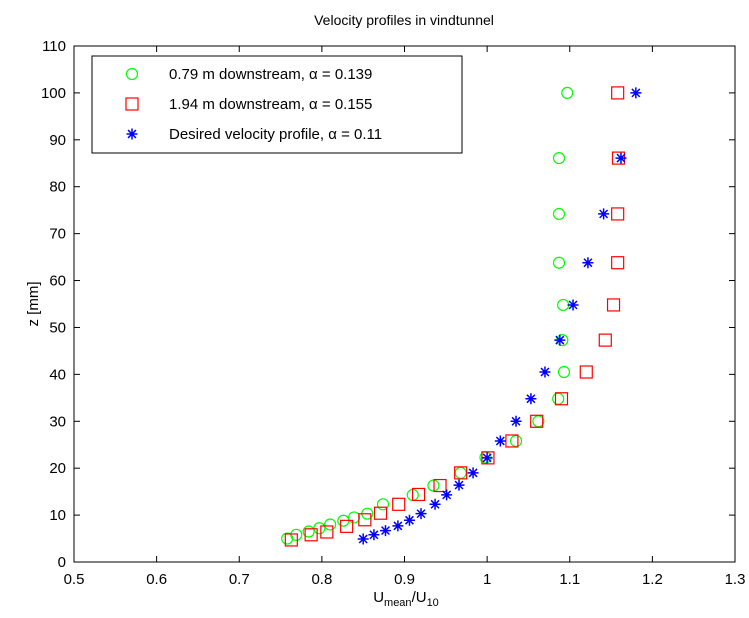  Describe the element at coordinates (57, 234) in the screenshot. I see `y-tick-label: 70` at that location.